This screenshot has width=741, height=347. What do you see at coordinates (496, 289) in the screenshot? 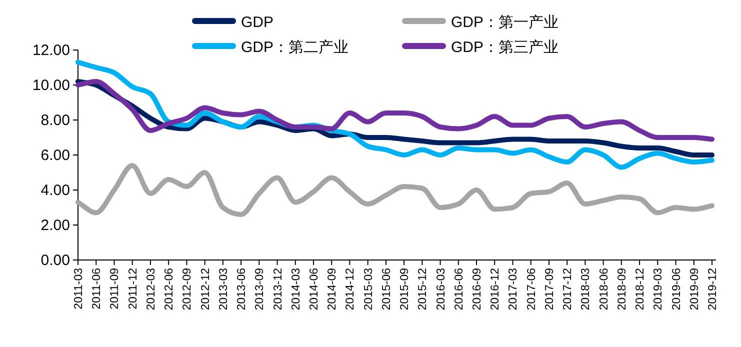
I see `x-tick-label: 2016-12` at bounding box center [496, 289].